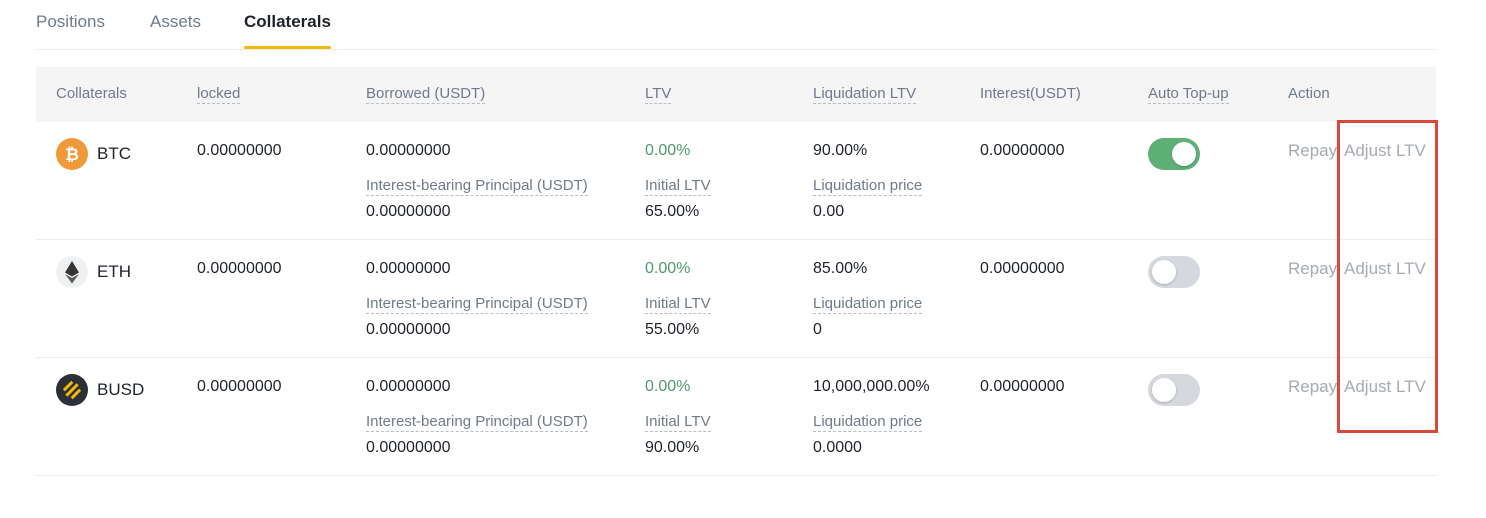  Describe the element at coordinates (114, 153) in the screenshot. I see `coin-name: BTC` at that location.